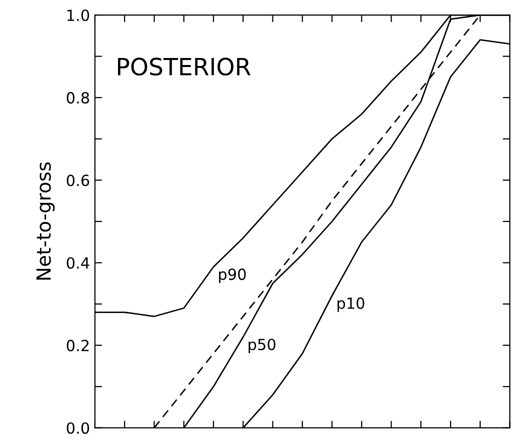 This screenshot has width=516, height=442. What do you see at coordinates (78, 180) in the screenshot?
I see `y-tick-label: 0.6` at bounding box center [78, 180].